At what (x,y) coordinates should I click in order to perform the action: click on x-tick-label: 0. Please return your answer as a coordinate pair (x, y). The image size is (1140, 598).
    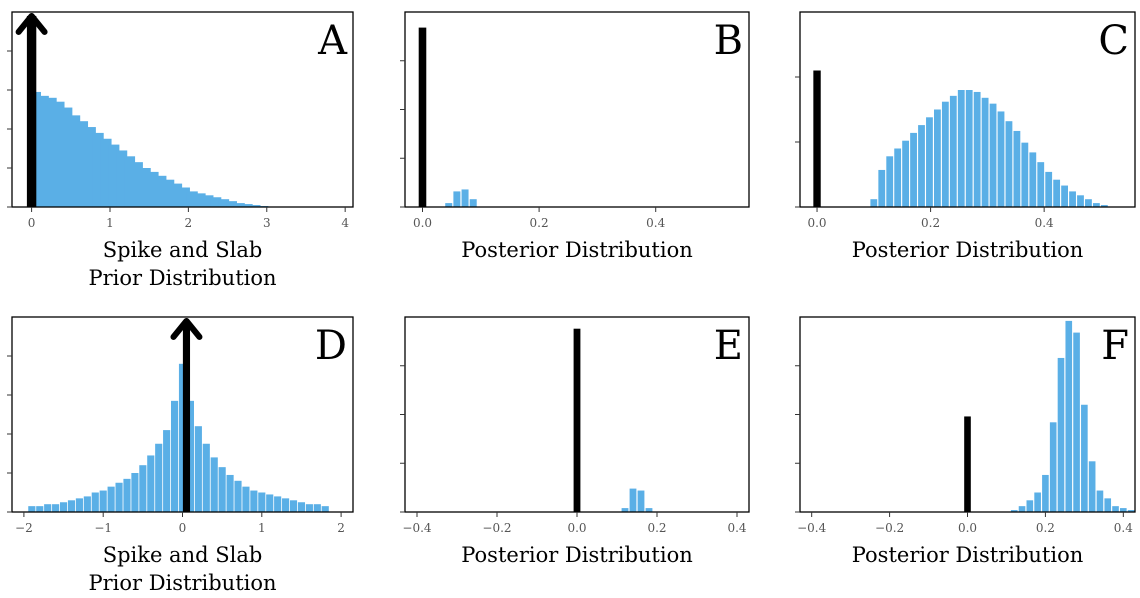
    Looking at the image, I should click on (183, 528).